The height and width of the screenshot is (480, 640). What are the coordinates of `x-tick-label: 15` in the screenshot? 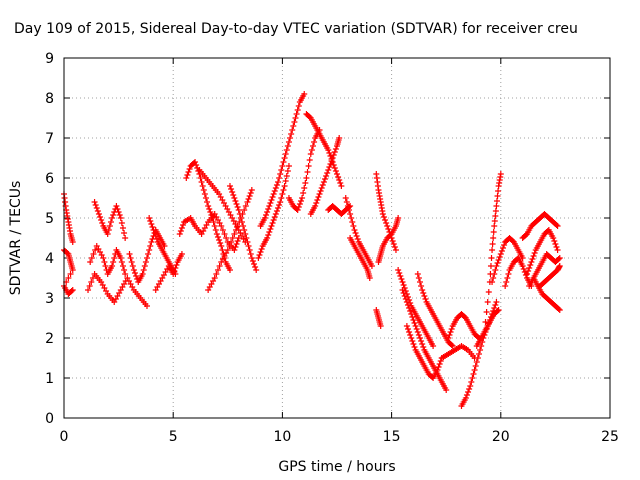 It's located at (392, 437).